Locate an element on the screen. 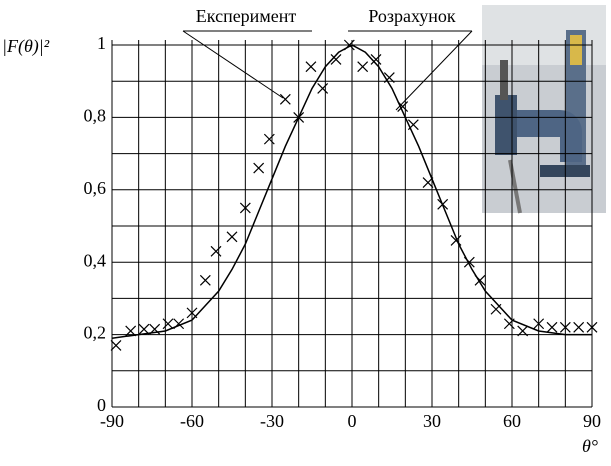 This screenshot has width=611, height=466. y-tick-label: 0 is located at coordinates (101, 405).